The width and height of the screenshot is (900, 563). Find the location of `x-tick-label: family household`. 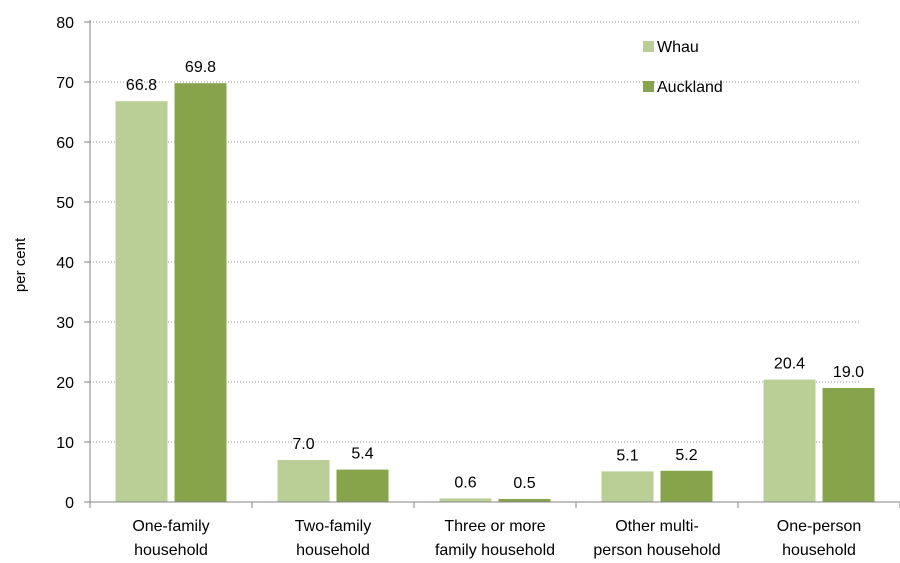

x-tick-label: family household is located at coordinates (495, 550).